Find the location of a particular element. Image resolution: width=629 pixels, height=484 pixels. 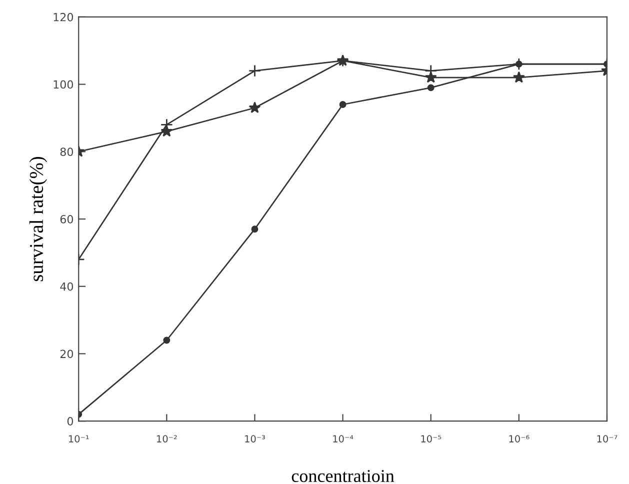

y-tick-label: 100 is located at coordinates (64, 84).